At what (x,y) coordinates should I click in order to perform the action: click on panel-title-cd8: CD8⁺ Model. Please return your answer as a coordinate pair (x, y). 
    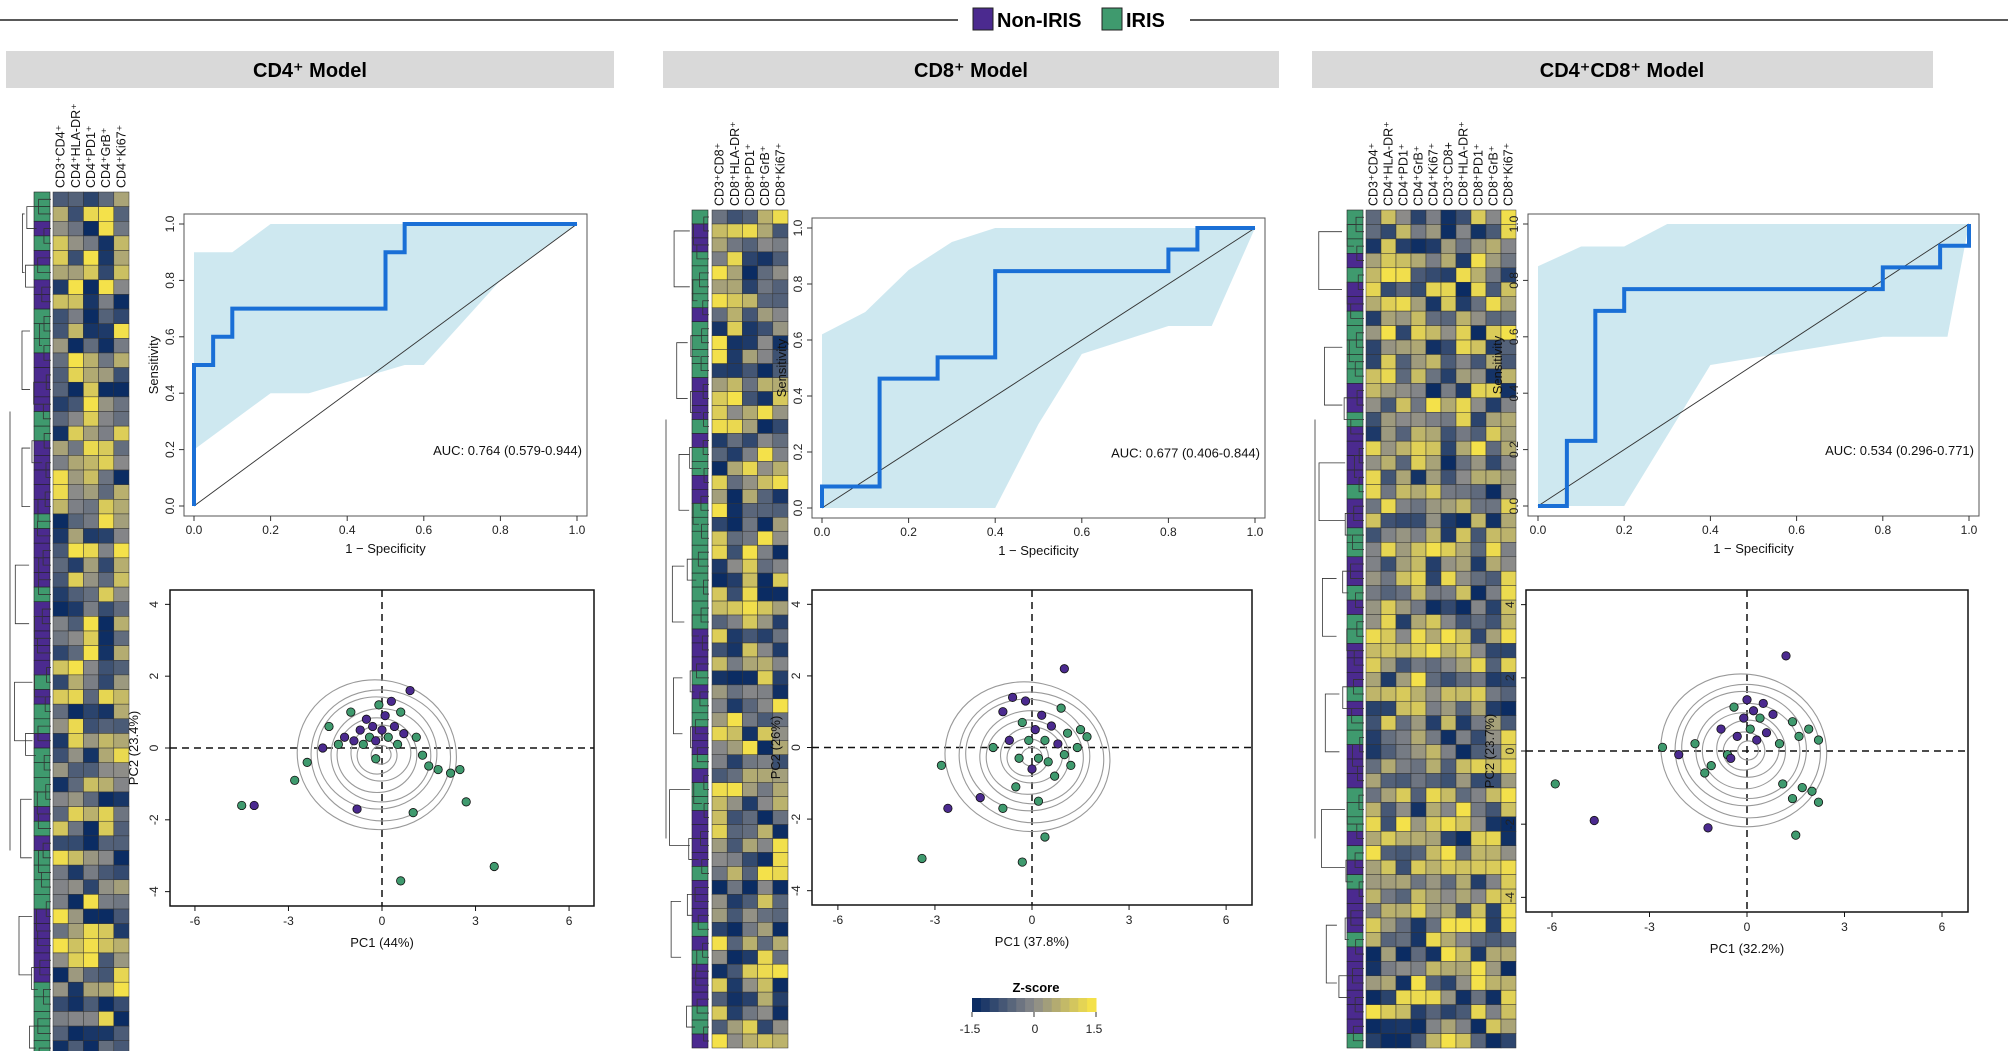
    Looking at the image, I should click on (971, 71).